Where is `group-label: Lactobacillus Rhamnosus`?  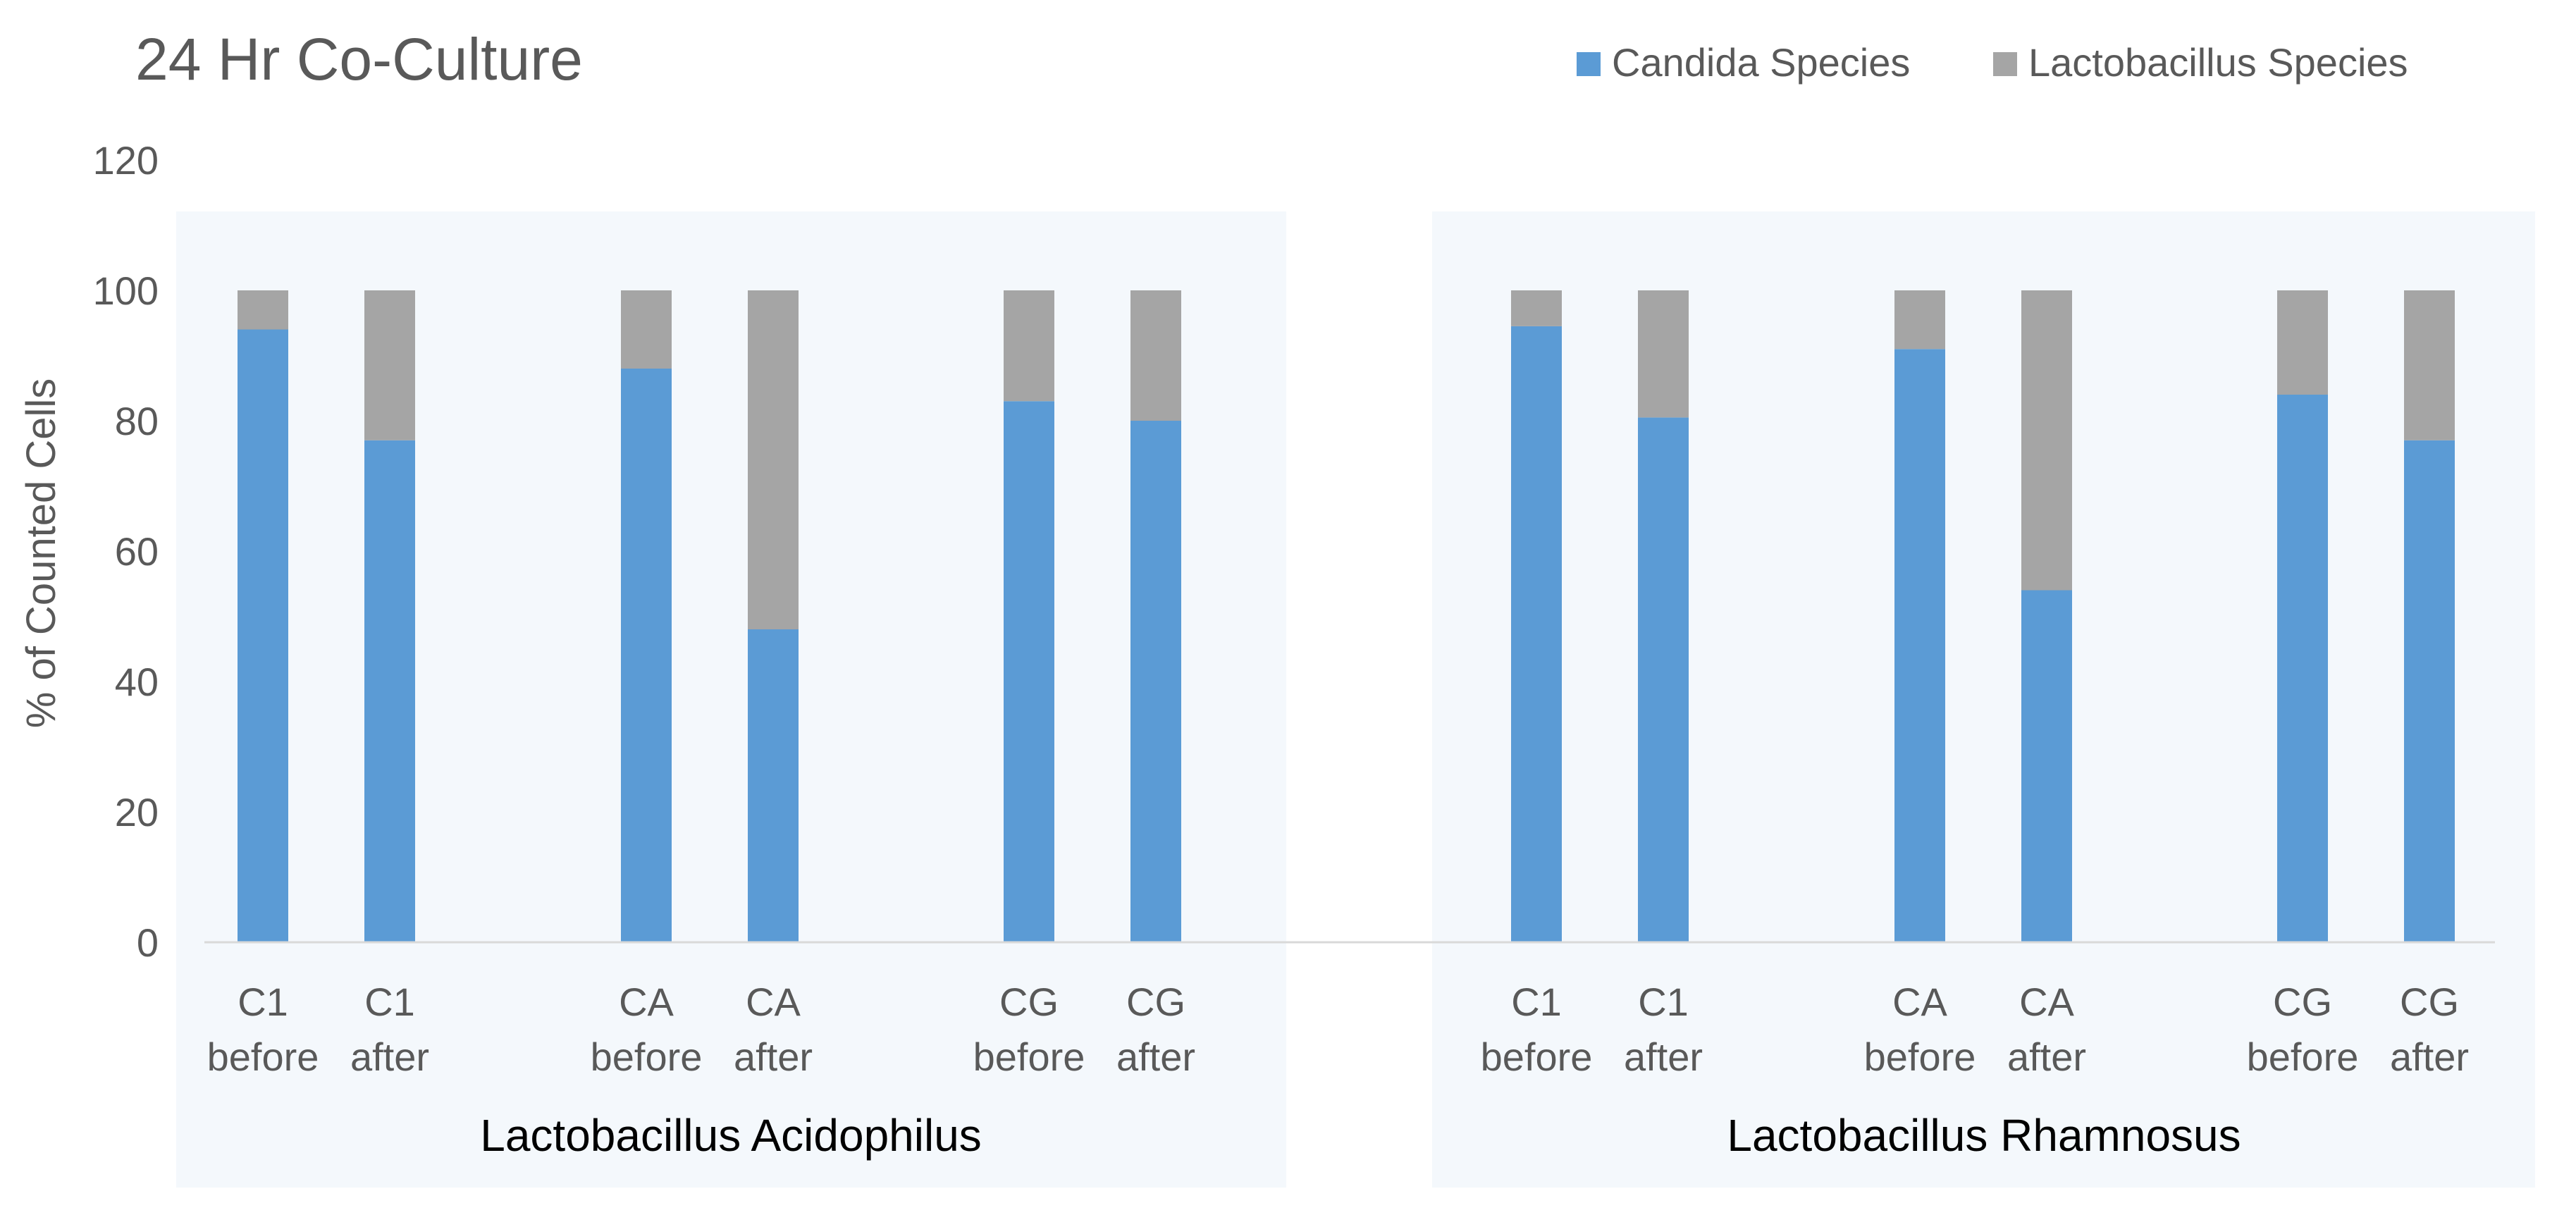 group-label: Lactobacillus Rhamnosus is located at coordinates (1984, 1135).